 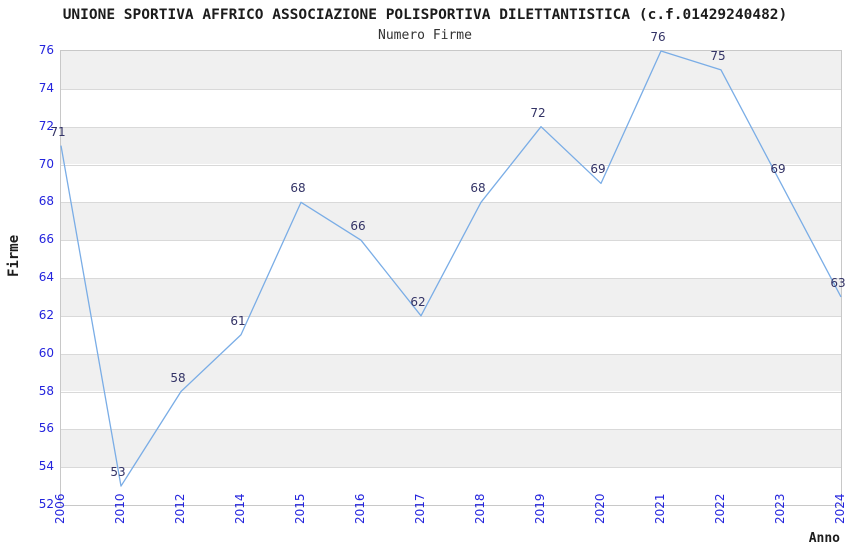 What do you see at coordinates (425, 35) in the screenshot?
I see `chart-subtitle: Numero Firme` at bounding box center [425, 35].